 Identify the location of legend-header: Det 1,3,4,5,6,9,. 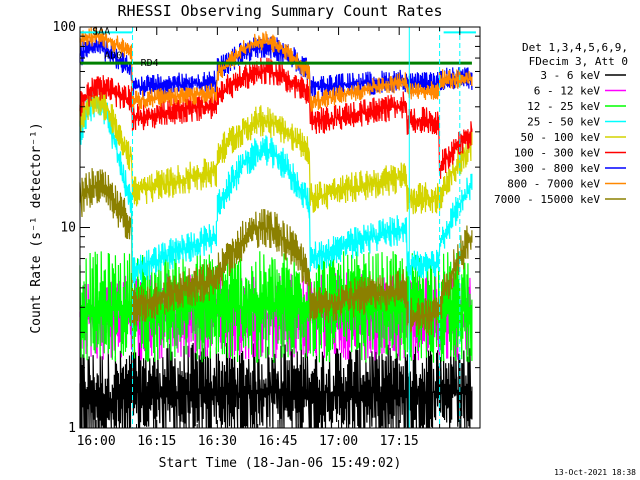
(575, 47).